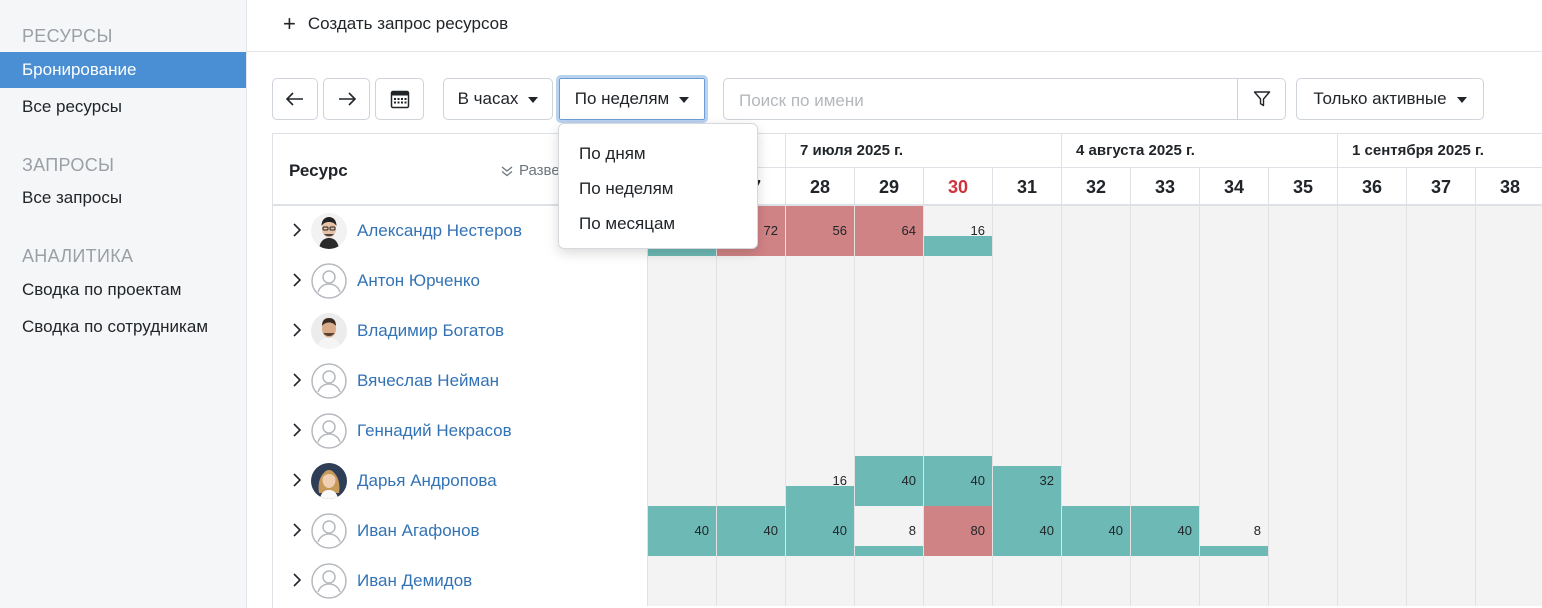 The height and width of the screenshot is (608, 1542). Describe the element at coordinates (431, 330) in the screenshot. I see `resource-name-link: Владимир Богатов` at that location.